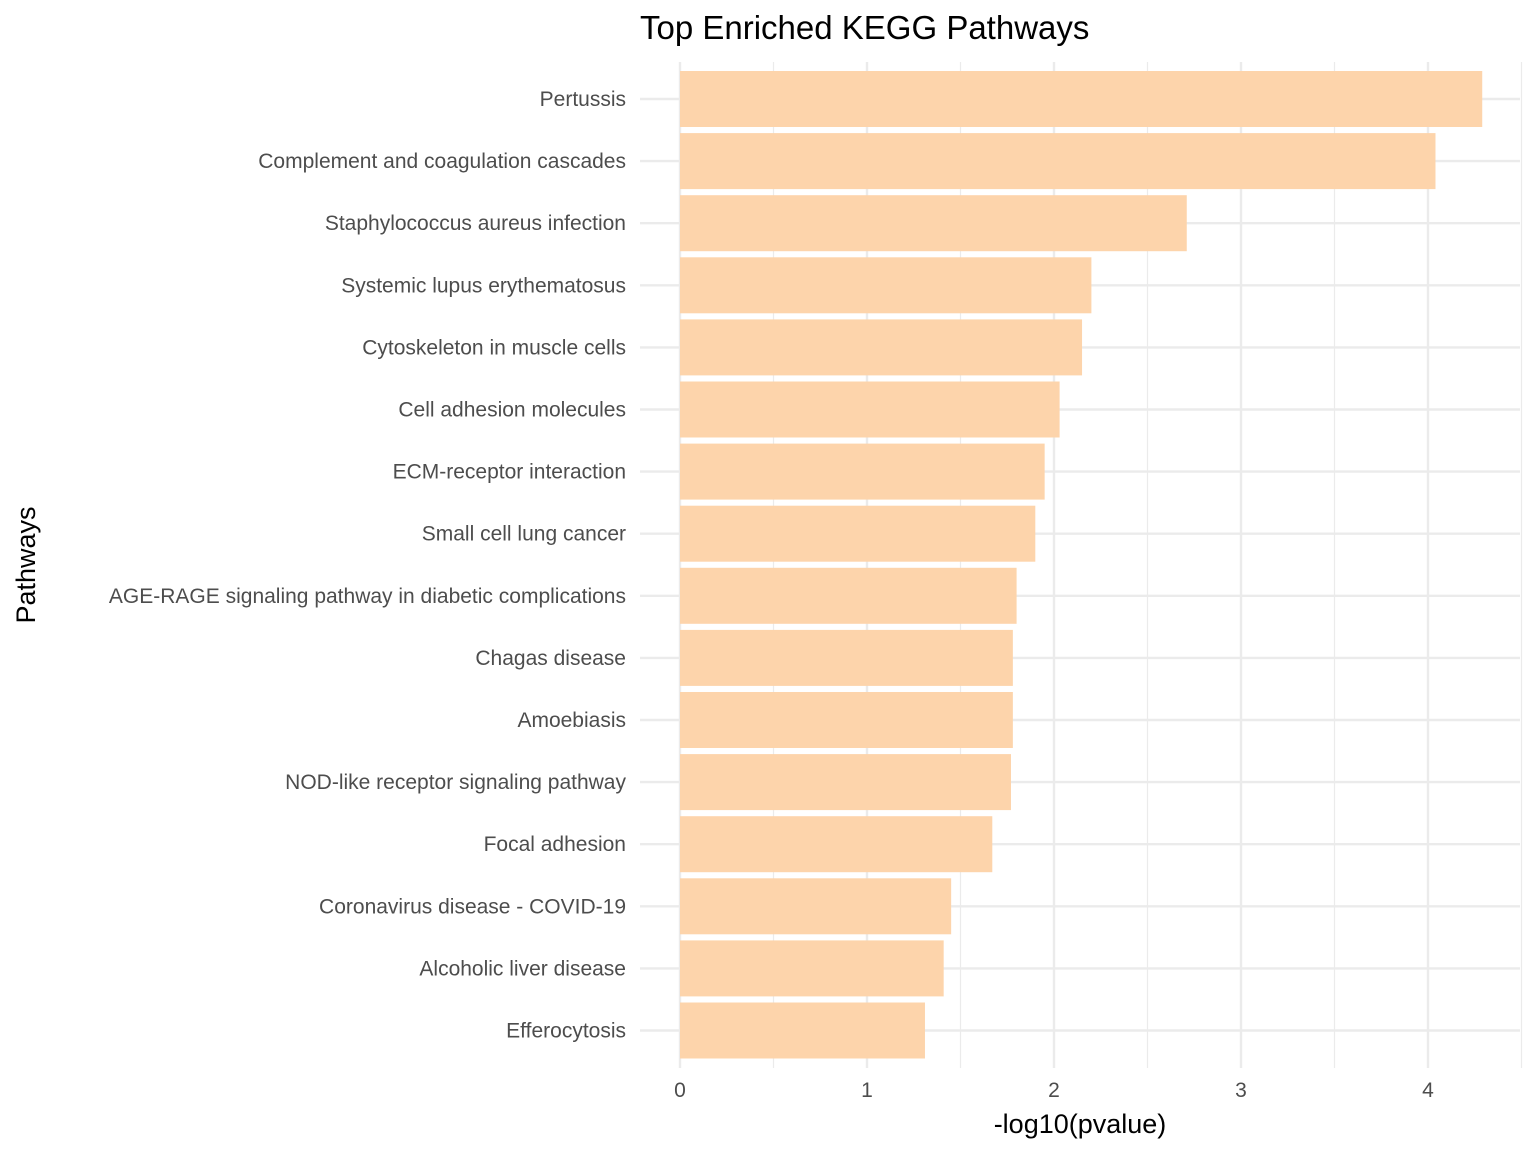 This screenshot has width=1536, height=1152. I want to click on x-tick-label: 0, so click(680, 1090).